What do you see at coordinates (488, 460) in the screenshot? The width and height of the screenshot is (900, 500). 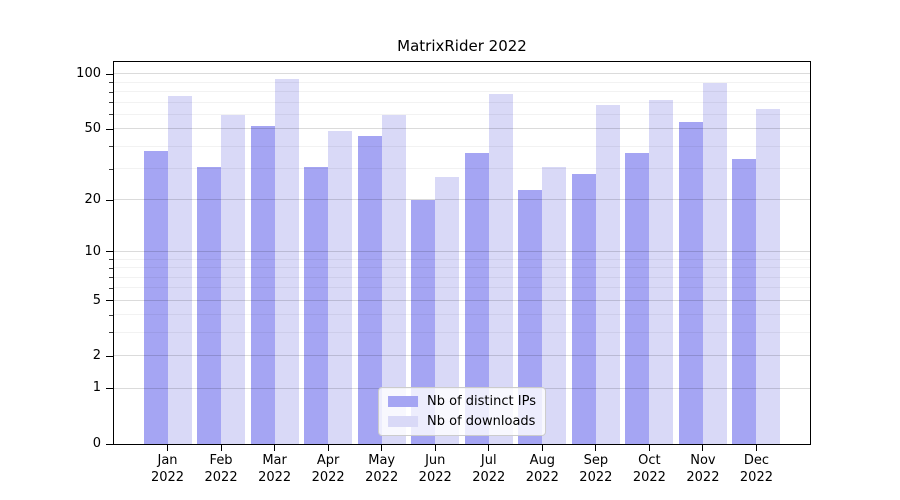 I see `x-tick-month: Jul` at bounding box center [488, 460].